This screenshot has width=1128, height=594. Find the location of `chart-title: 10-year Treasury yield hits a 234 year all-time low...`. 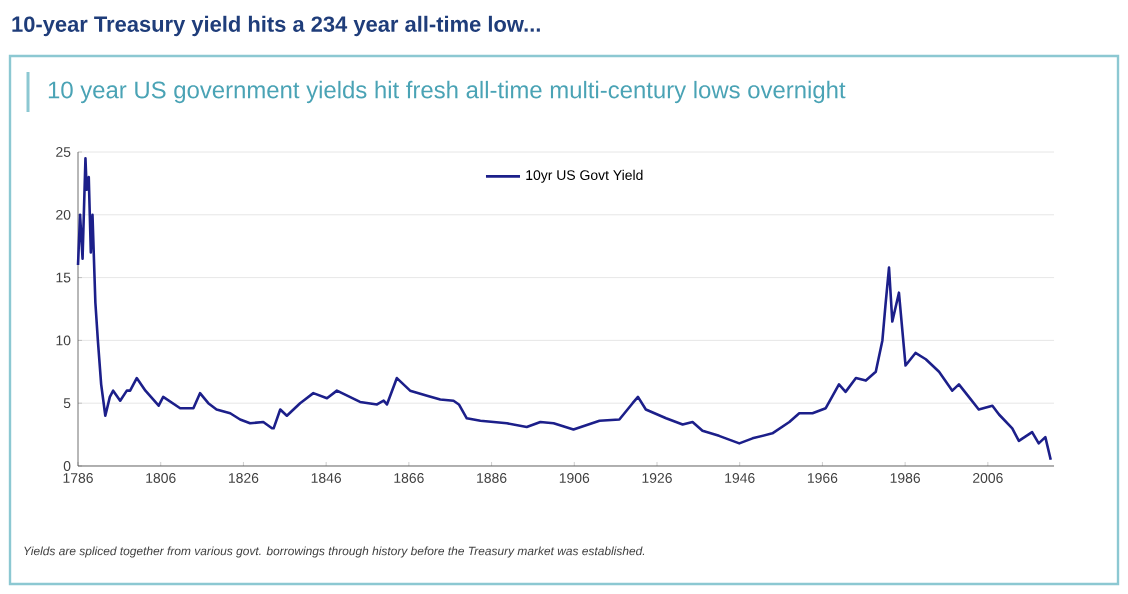

chart-title: 10-year Treasury yield hits a 234 year all-time low... is located at coordinates (276, 26).